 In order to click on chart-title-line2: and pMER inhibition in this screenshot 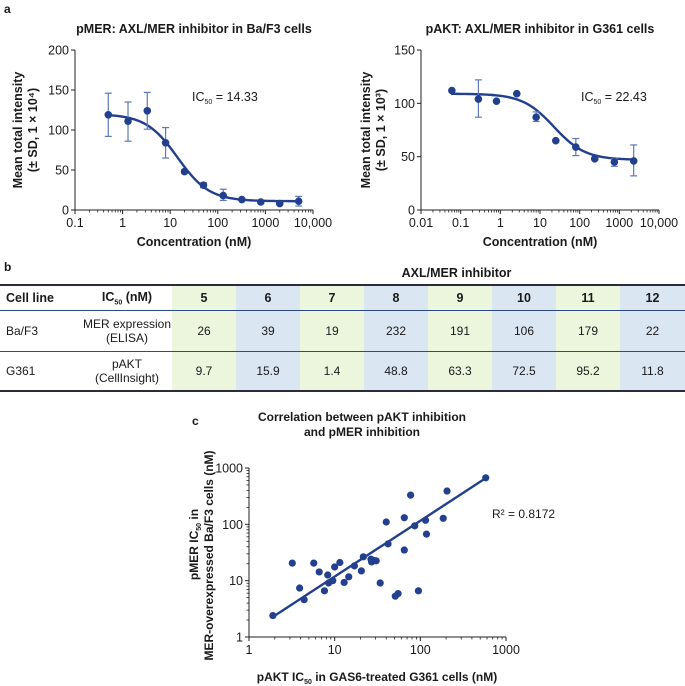, I will do `click(362, 432)`.